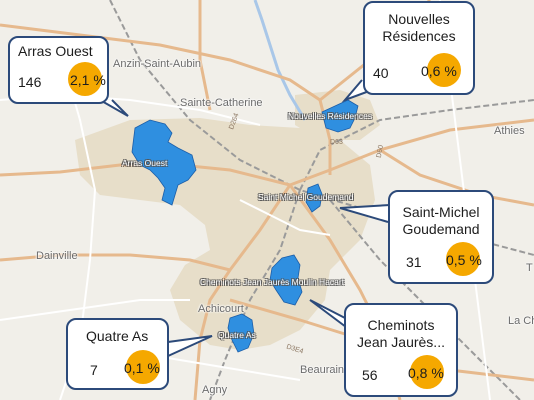 The width and height of the screenshot is (534, 400). Describe the element at coordinates (521, 321) in the screenshot. I see `place-la-cha: La Cha` at that location.